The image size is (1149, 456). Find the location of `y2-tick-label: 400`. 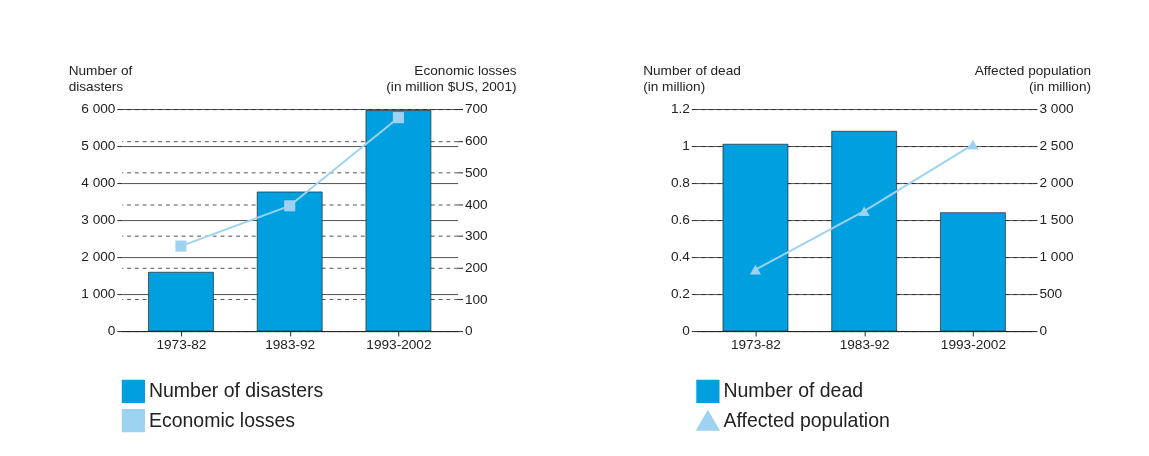

y2-tick-label: 400 is located at coordinates (476, 204).